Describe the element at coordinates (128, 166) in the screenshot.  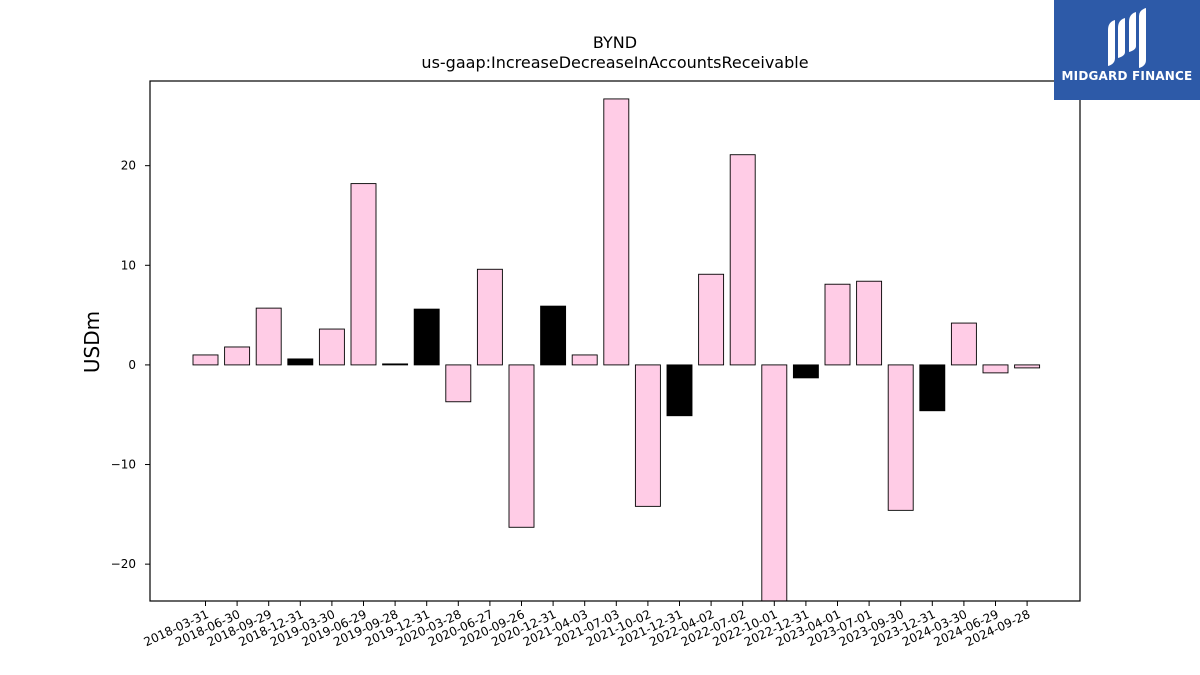
I see `y-tick-label: 20` at that location.